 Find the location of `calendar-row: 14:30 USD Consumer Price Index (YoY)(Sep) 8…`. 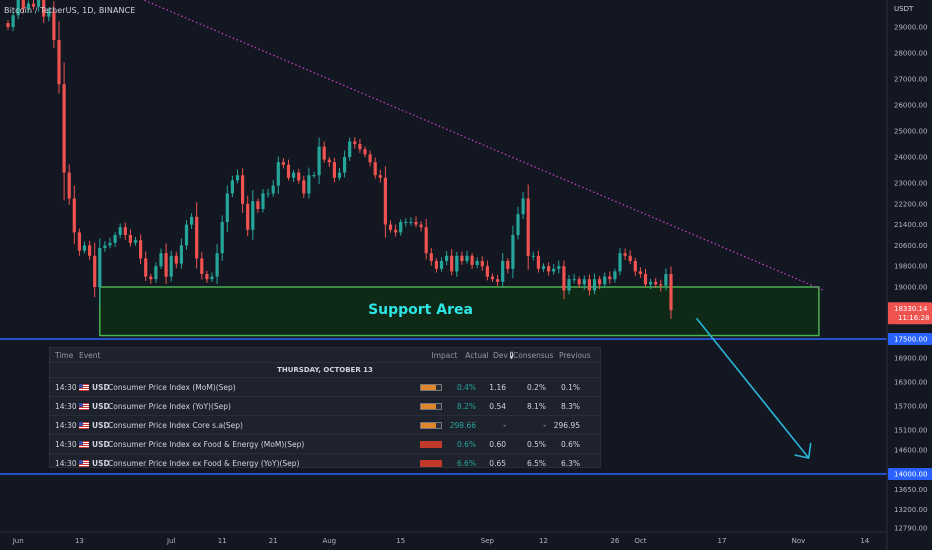

calendar-row: 14:30 USD Consumer Price Index (YoY)(Sep) 8… is located at coordinates (325, 406).